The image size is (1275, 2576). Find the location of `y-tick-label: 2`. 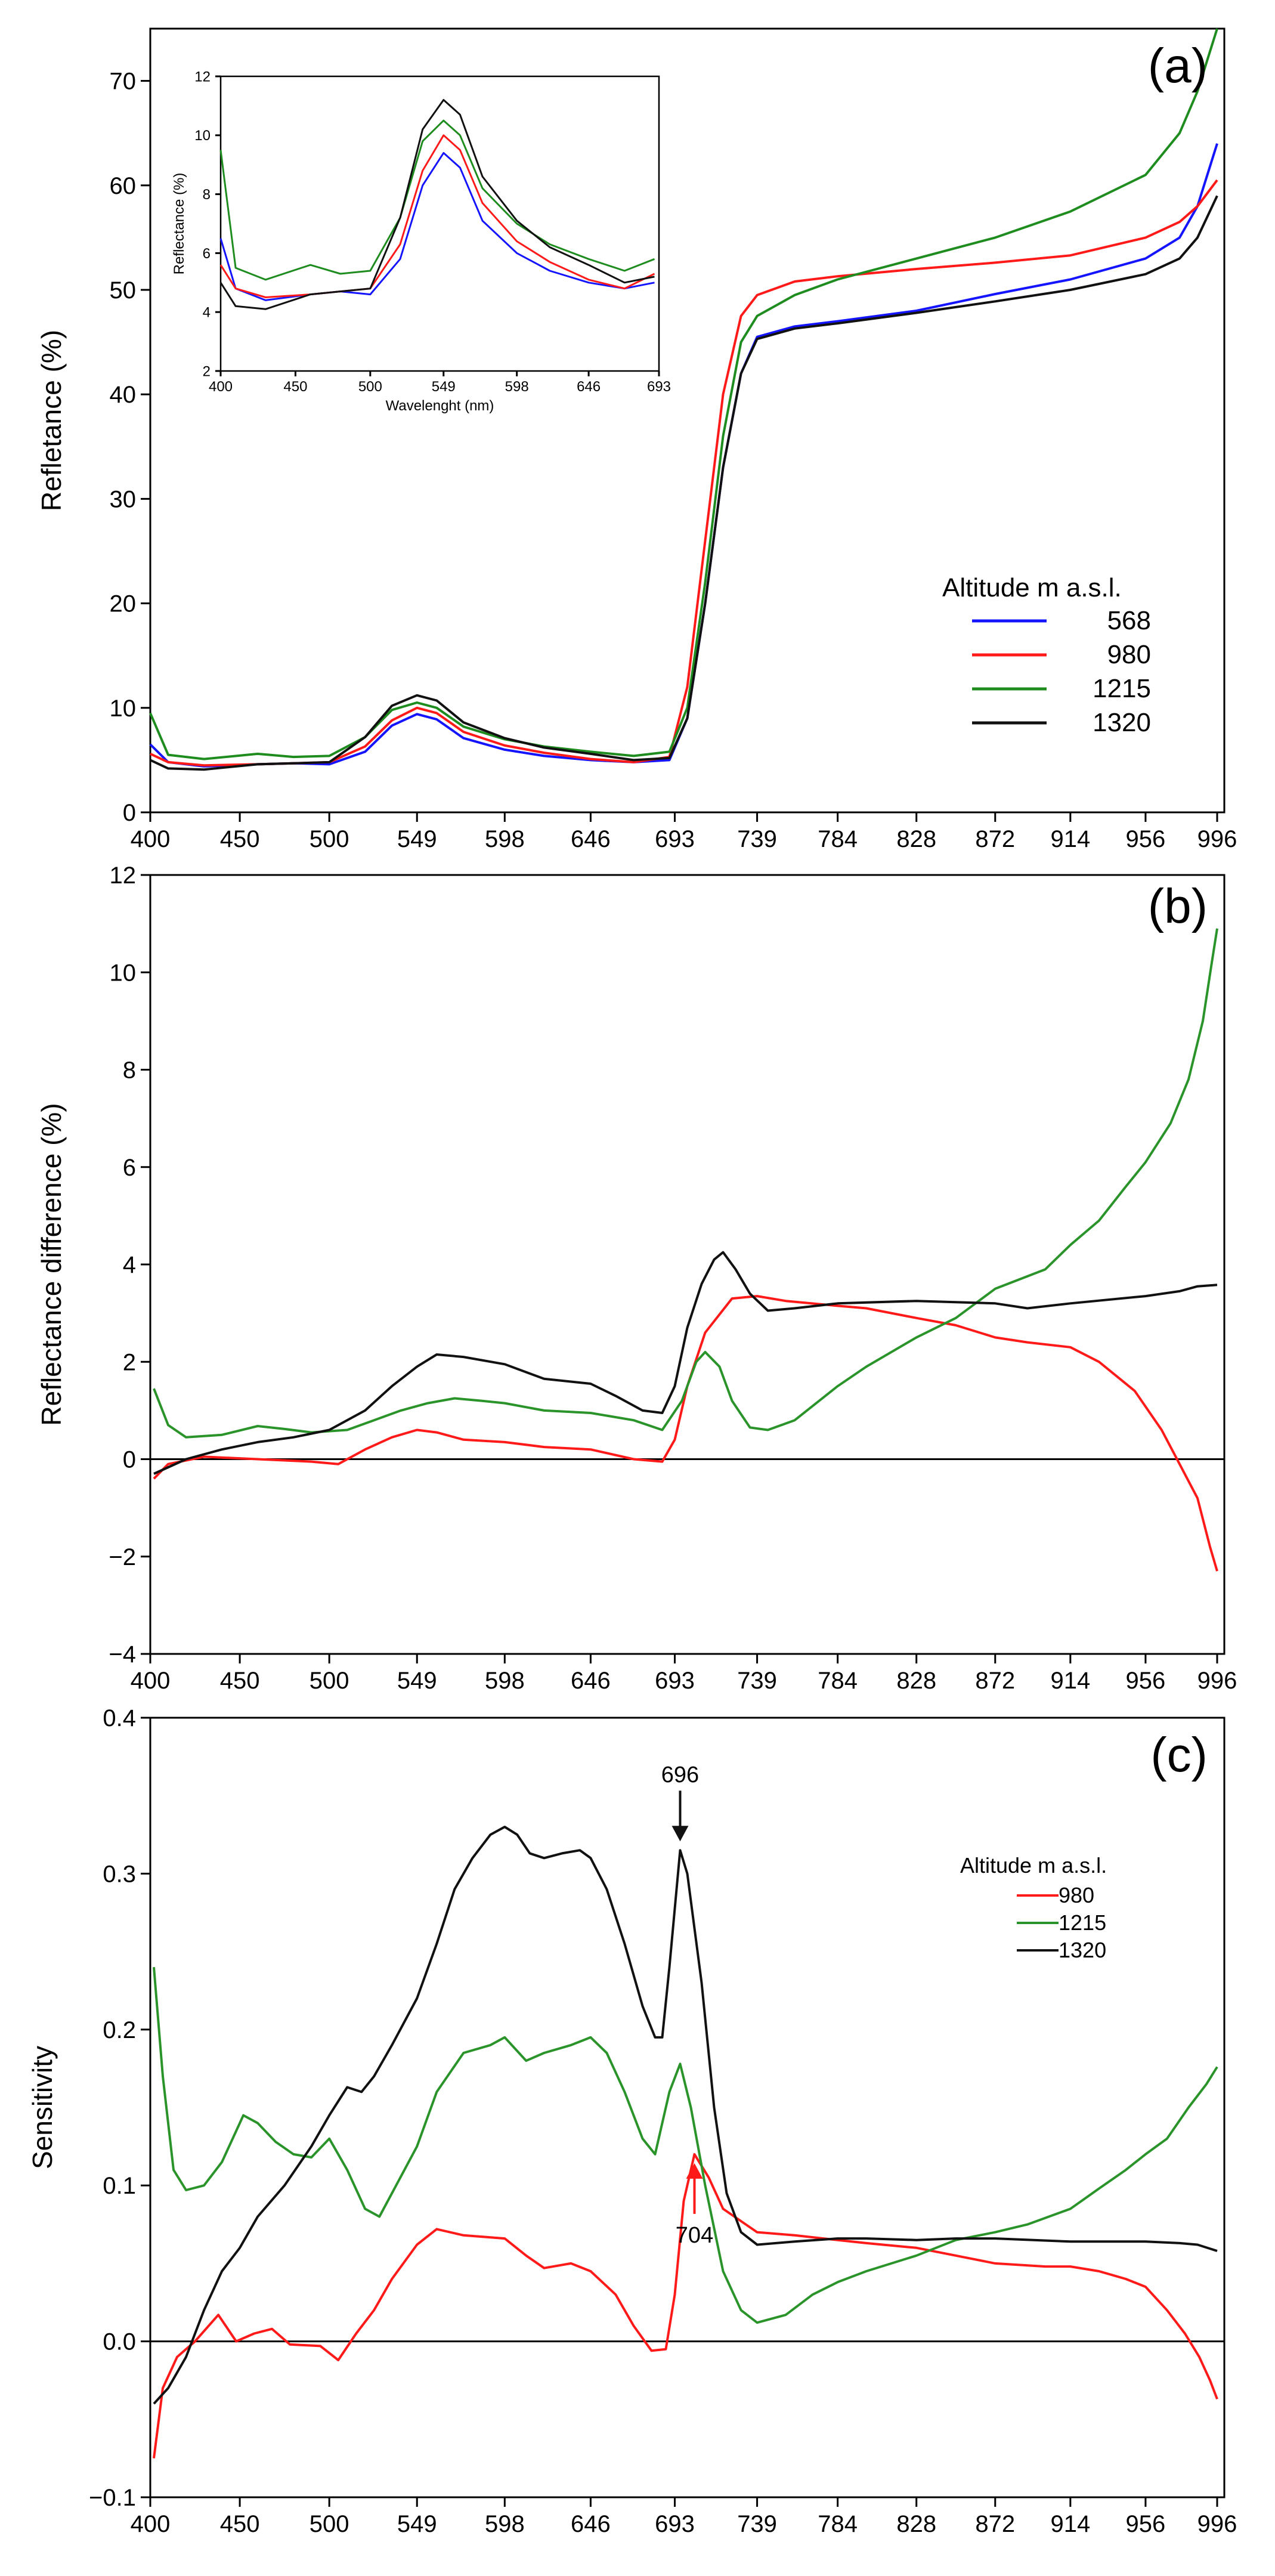

y-tick-label: 2 is located at coordinates (129, 1362).